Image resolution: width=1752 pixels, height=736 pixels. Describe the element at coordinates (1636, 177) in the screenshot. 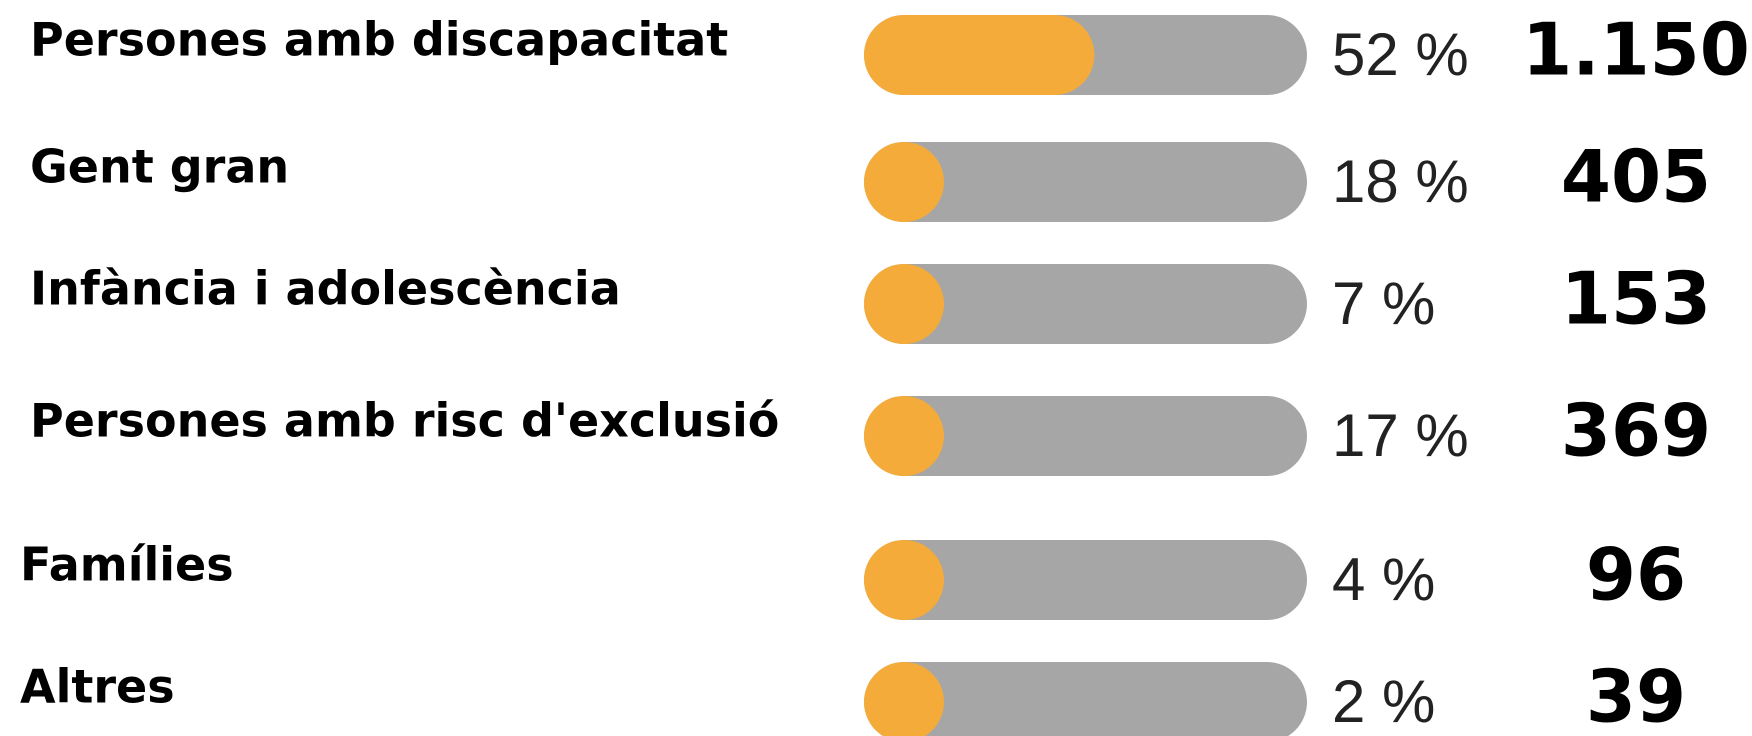

I see `count-label: 405` at that location.